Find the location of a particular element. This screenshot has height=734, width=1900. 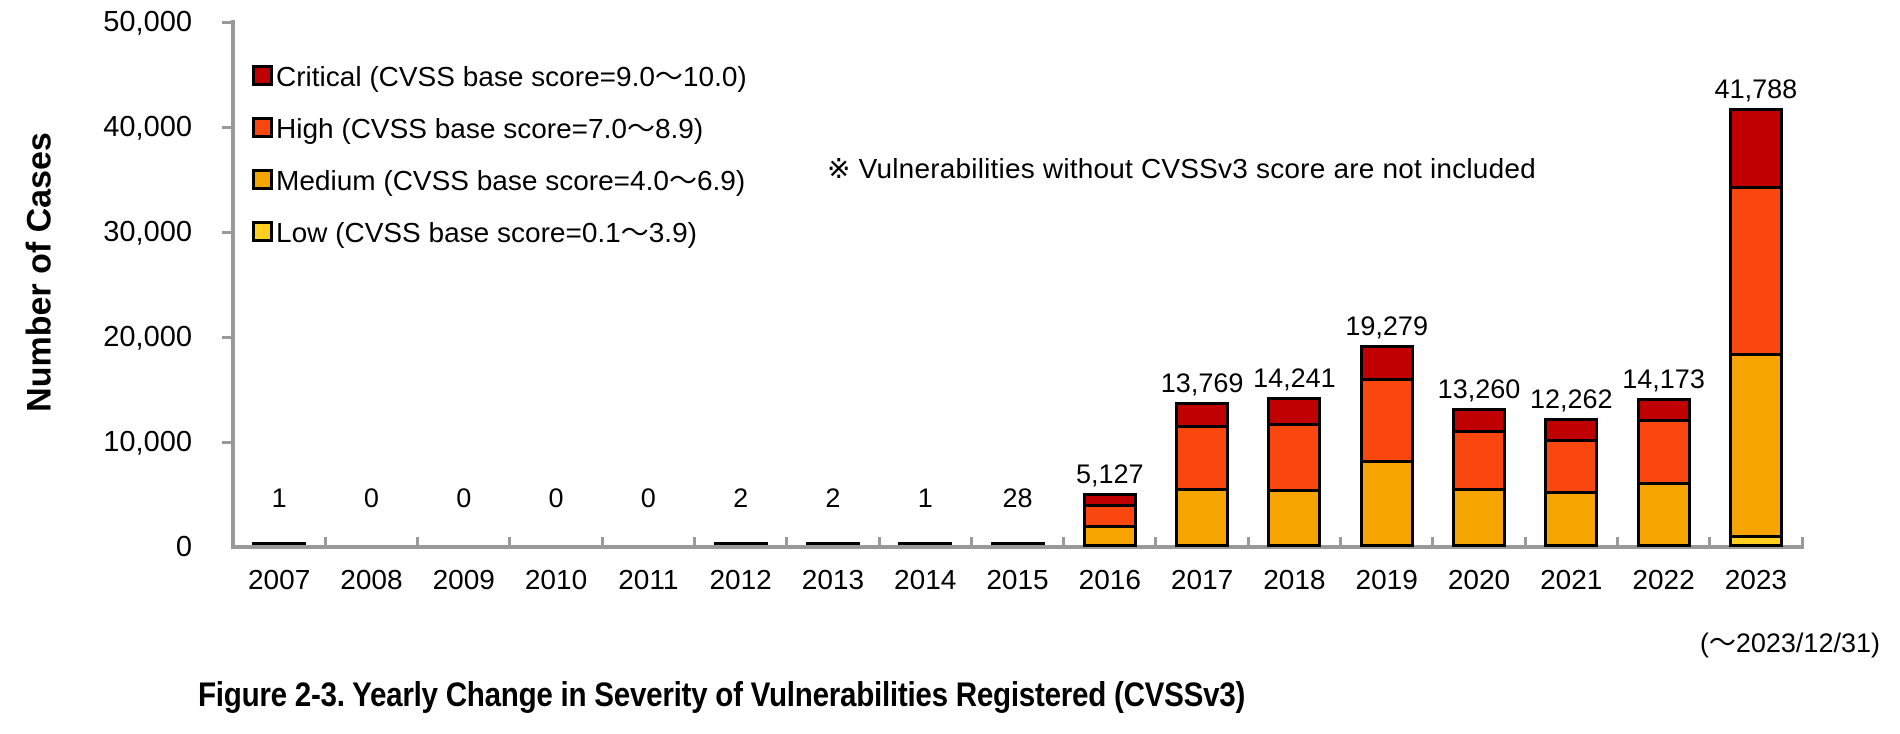

bar-2023 is located at coordinates (1755, 328).